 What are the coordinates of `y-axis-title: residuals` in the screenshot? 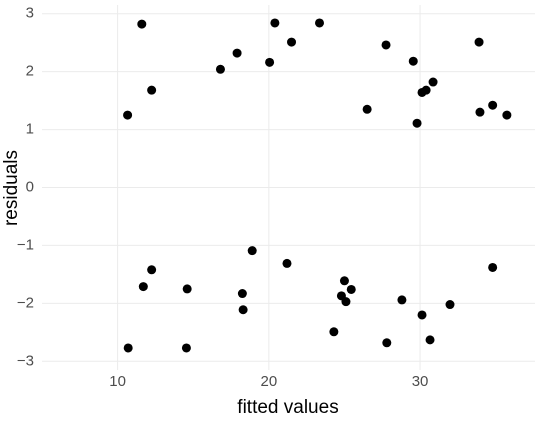 It's located at (11, 188).